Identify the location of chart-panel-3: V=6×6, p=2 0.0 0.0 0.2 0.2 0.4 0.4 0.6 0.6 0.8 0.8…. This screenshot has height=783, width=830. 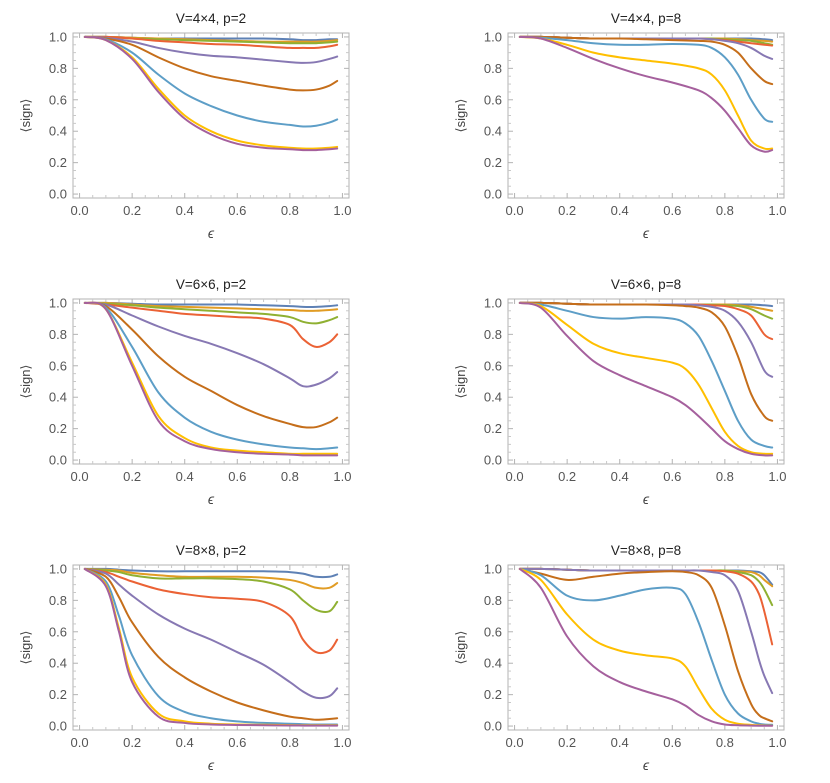
(184, 392).